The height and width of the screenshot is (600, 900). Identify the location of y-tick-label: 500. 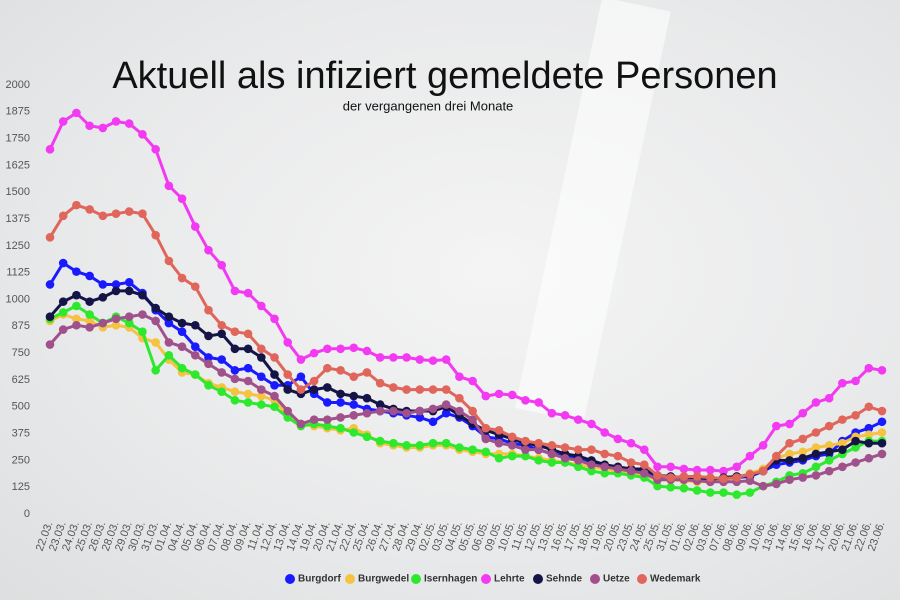
(21, 407).